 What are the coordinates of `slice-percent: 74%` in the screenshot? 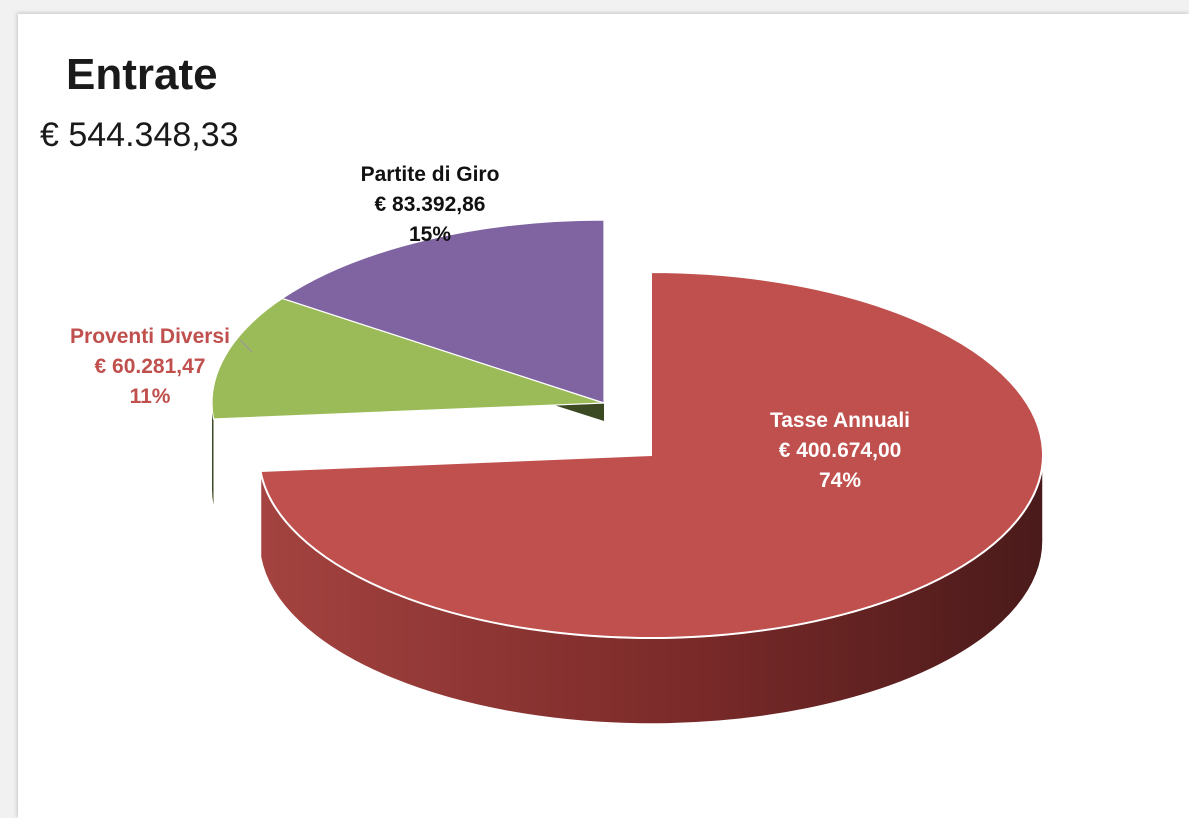 It's located at (840, 480).